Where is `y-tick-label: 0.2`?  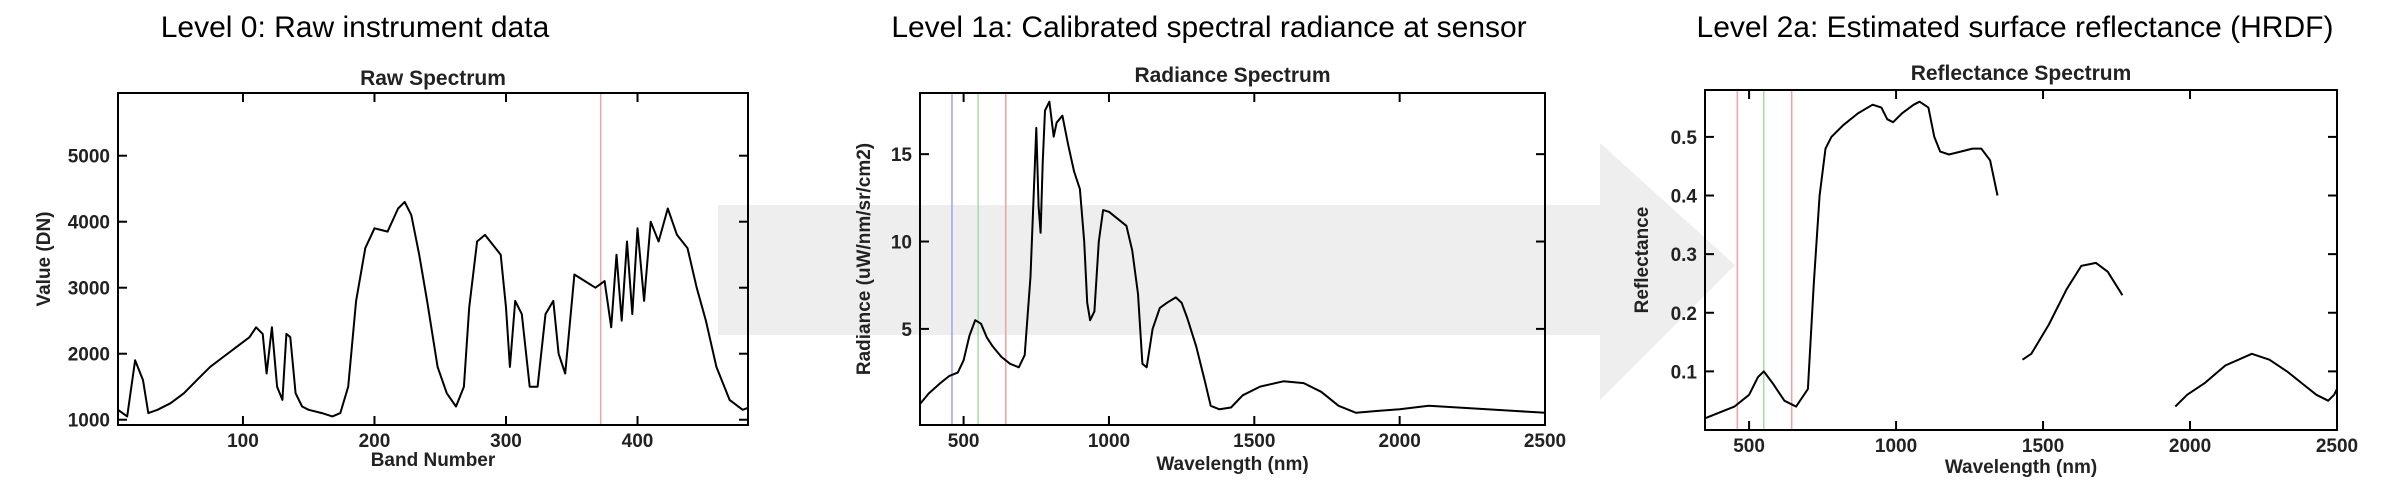 y-tick-label: 0.2 is located at coordinates (1684, 314).